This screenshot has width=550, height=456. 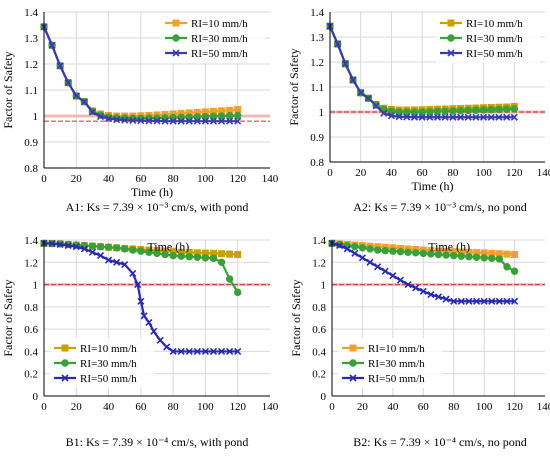 What do you see at coordinates (270, 407) in the screenshot?
I see `x-tick-label: 140` at bounding box center [270, 407].